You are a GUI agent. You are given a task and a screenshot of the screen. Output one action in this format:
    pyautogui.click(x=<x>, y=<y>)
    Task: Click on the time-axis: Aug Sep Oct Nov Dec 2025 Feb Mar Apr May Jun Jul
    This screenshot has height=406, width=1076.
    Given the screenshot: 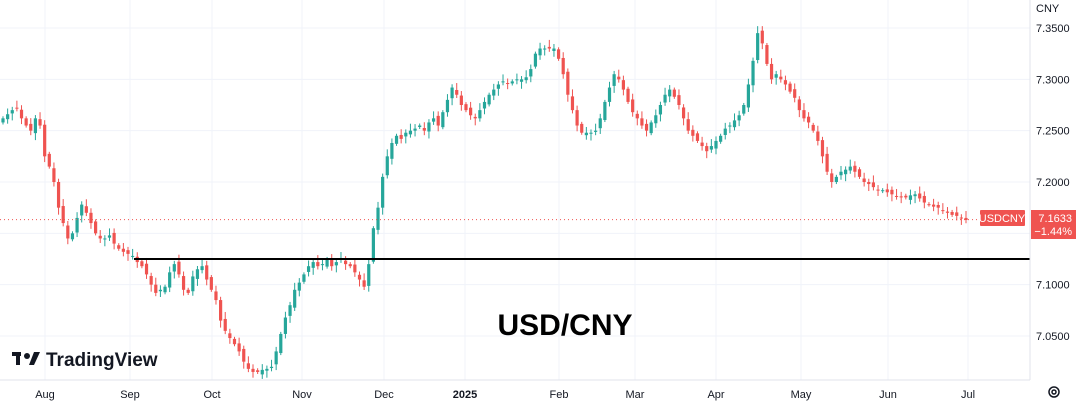 What is the action you would take?
    pyautogui.click(x=515, y=390)
    